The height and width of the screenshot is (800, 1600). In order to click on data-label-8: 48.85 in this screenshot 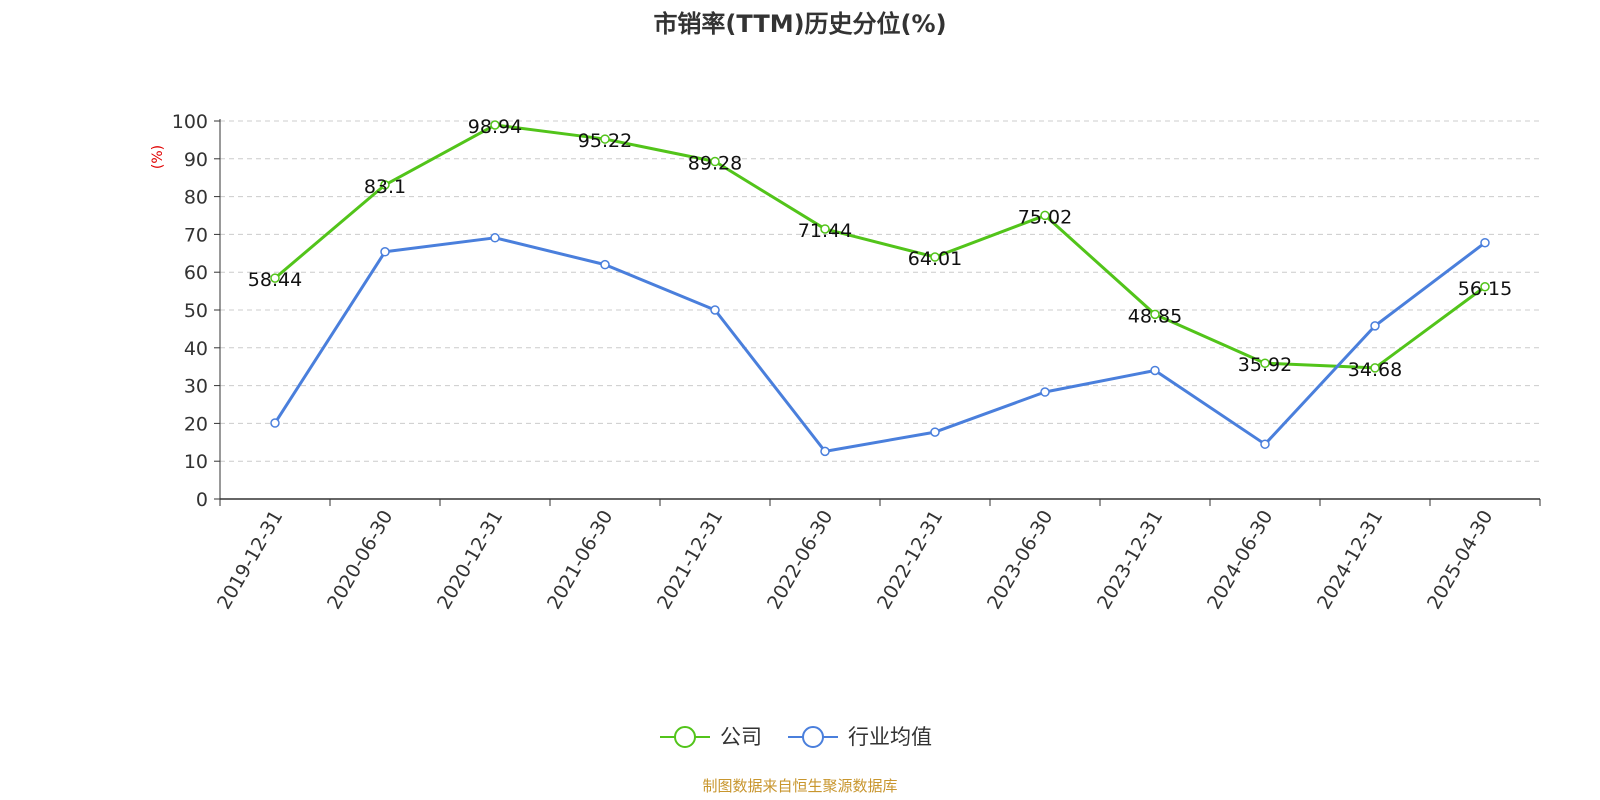, I will do `click(1155, 316)`.